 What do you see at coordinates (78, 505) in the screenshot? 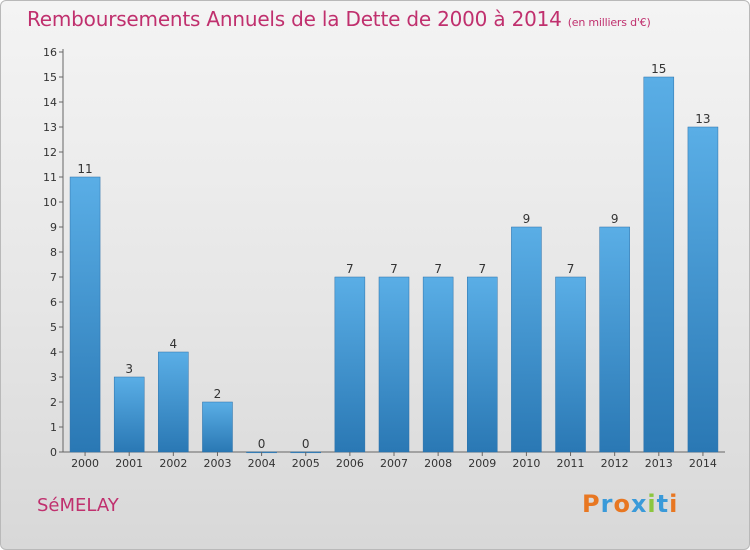
I see `town-name: SéMELAY` at bounding box center [78, 505].